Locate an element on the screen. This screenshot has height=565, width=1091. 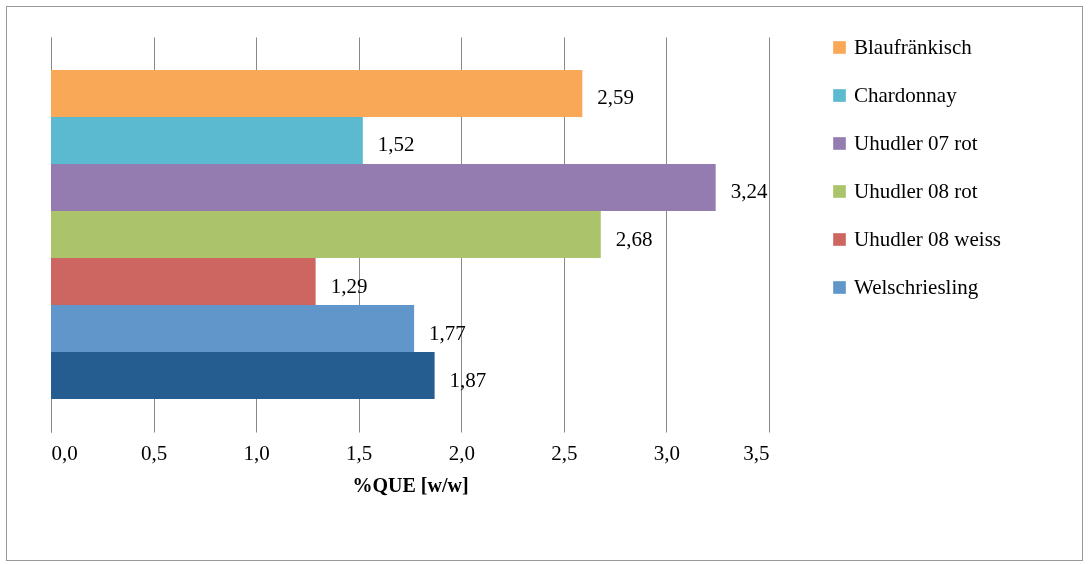
x-tick-label: 1,0 is located at coordinates (256, 452).